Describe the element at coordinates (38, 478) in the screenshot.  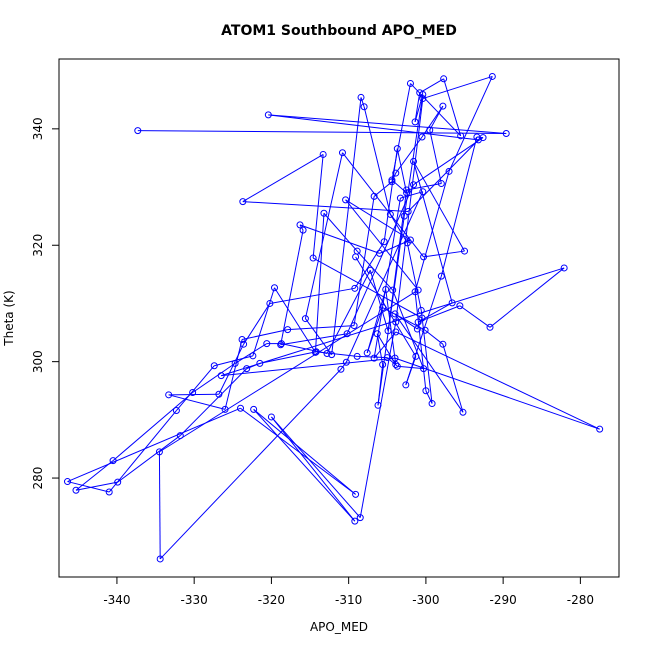
I see `y-tick-label: 280` at that location.